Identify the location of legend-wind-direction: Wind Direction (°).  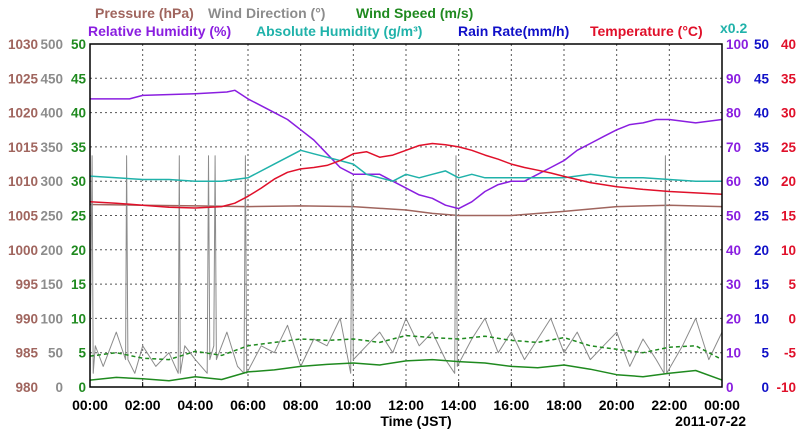
(266, 13).